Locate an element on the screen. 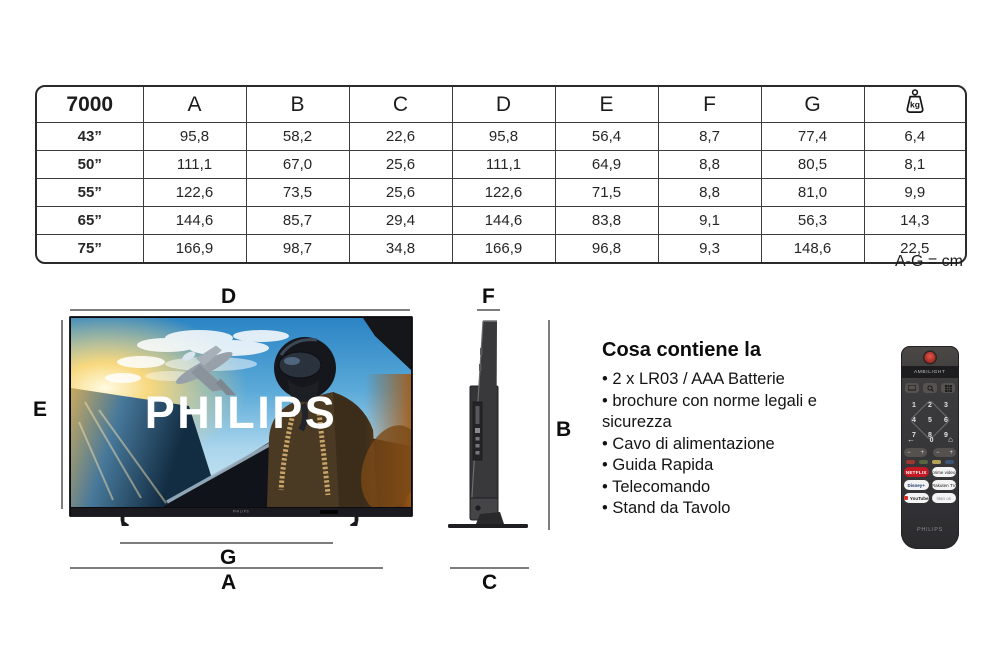 The image size is (1000, 667). spec-table-row: 55” 122,6 73,5 25,6 122,6 71,5 8,8 81,0 9,9 is located at coordinates (501, 192).